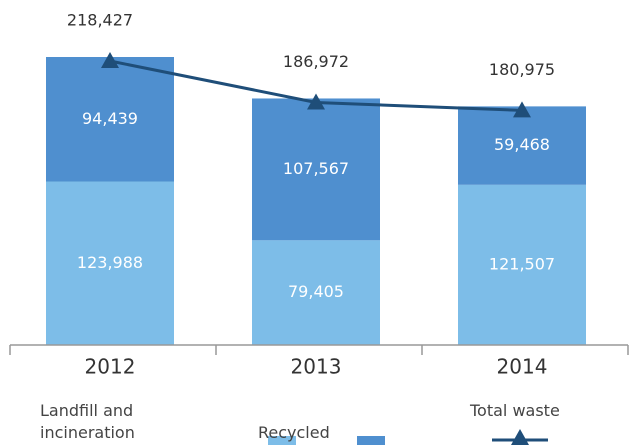 The image size is (631, 448). Describe the element at coordinates (87, 421) in the screenshot. I see `legend-label: Landfill and incineration` at that location.